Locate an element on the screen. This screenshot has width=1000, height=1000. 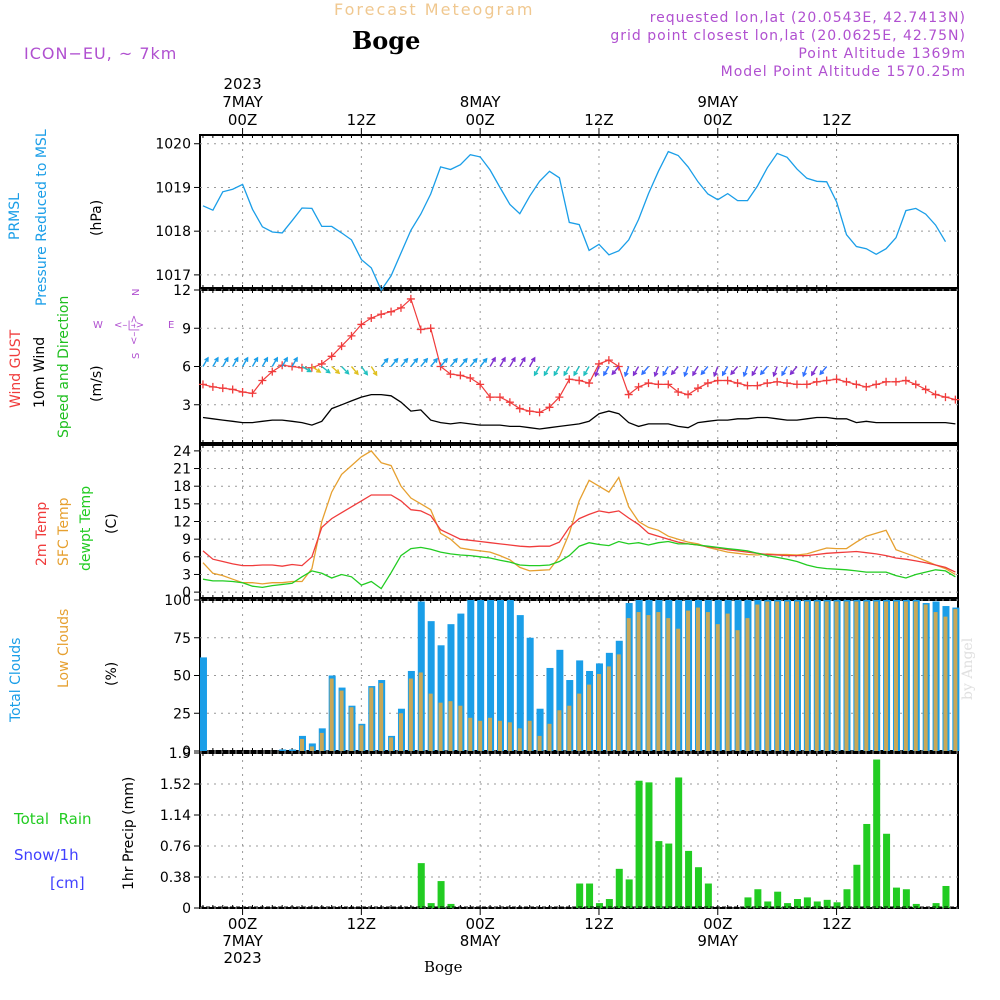
y-tick-label: 50 is located at coordinates (182, 677).